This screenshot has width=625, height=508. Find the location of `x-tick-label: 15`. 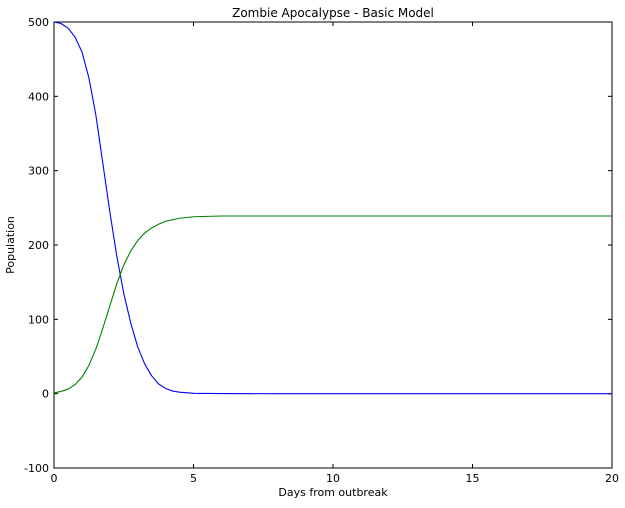

x-tick-label: 15 is located at coordinates (473, 478).